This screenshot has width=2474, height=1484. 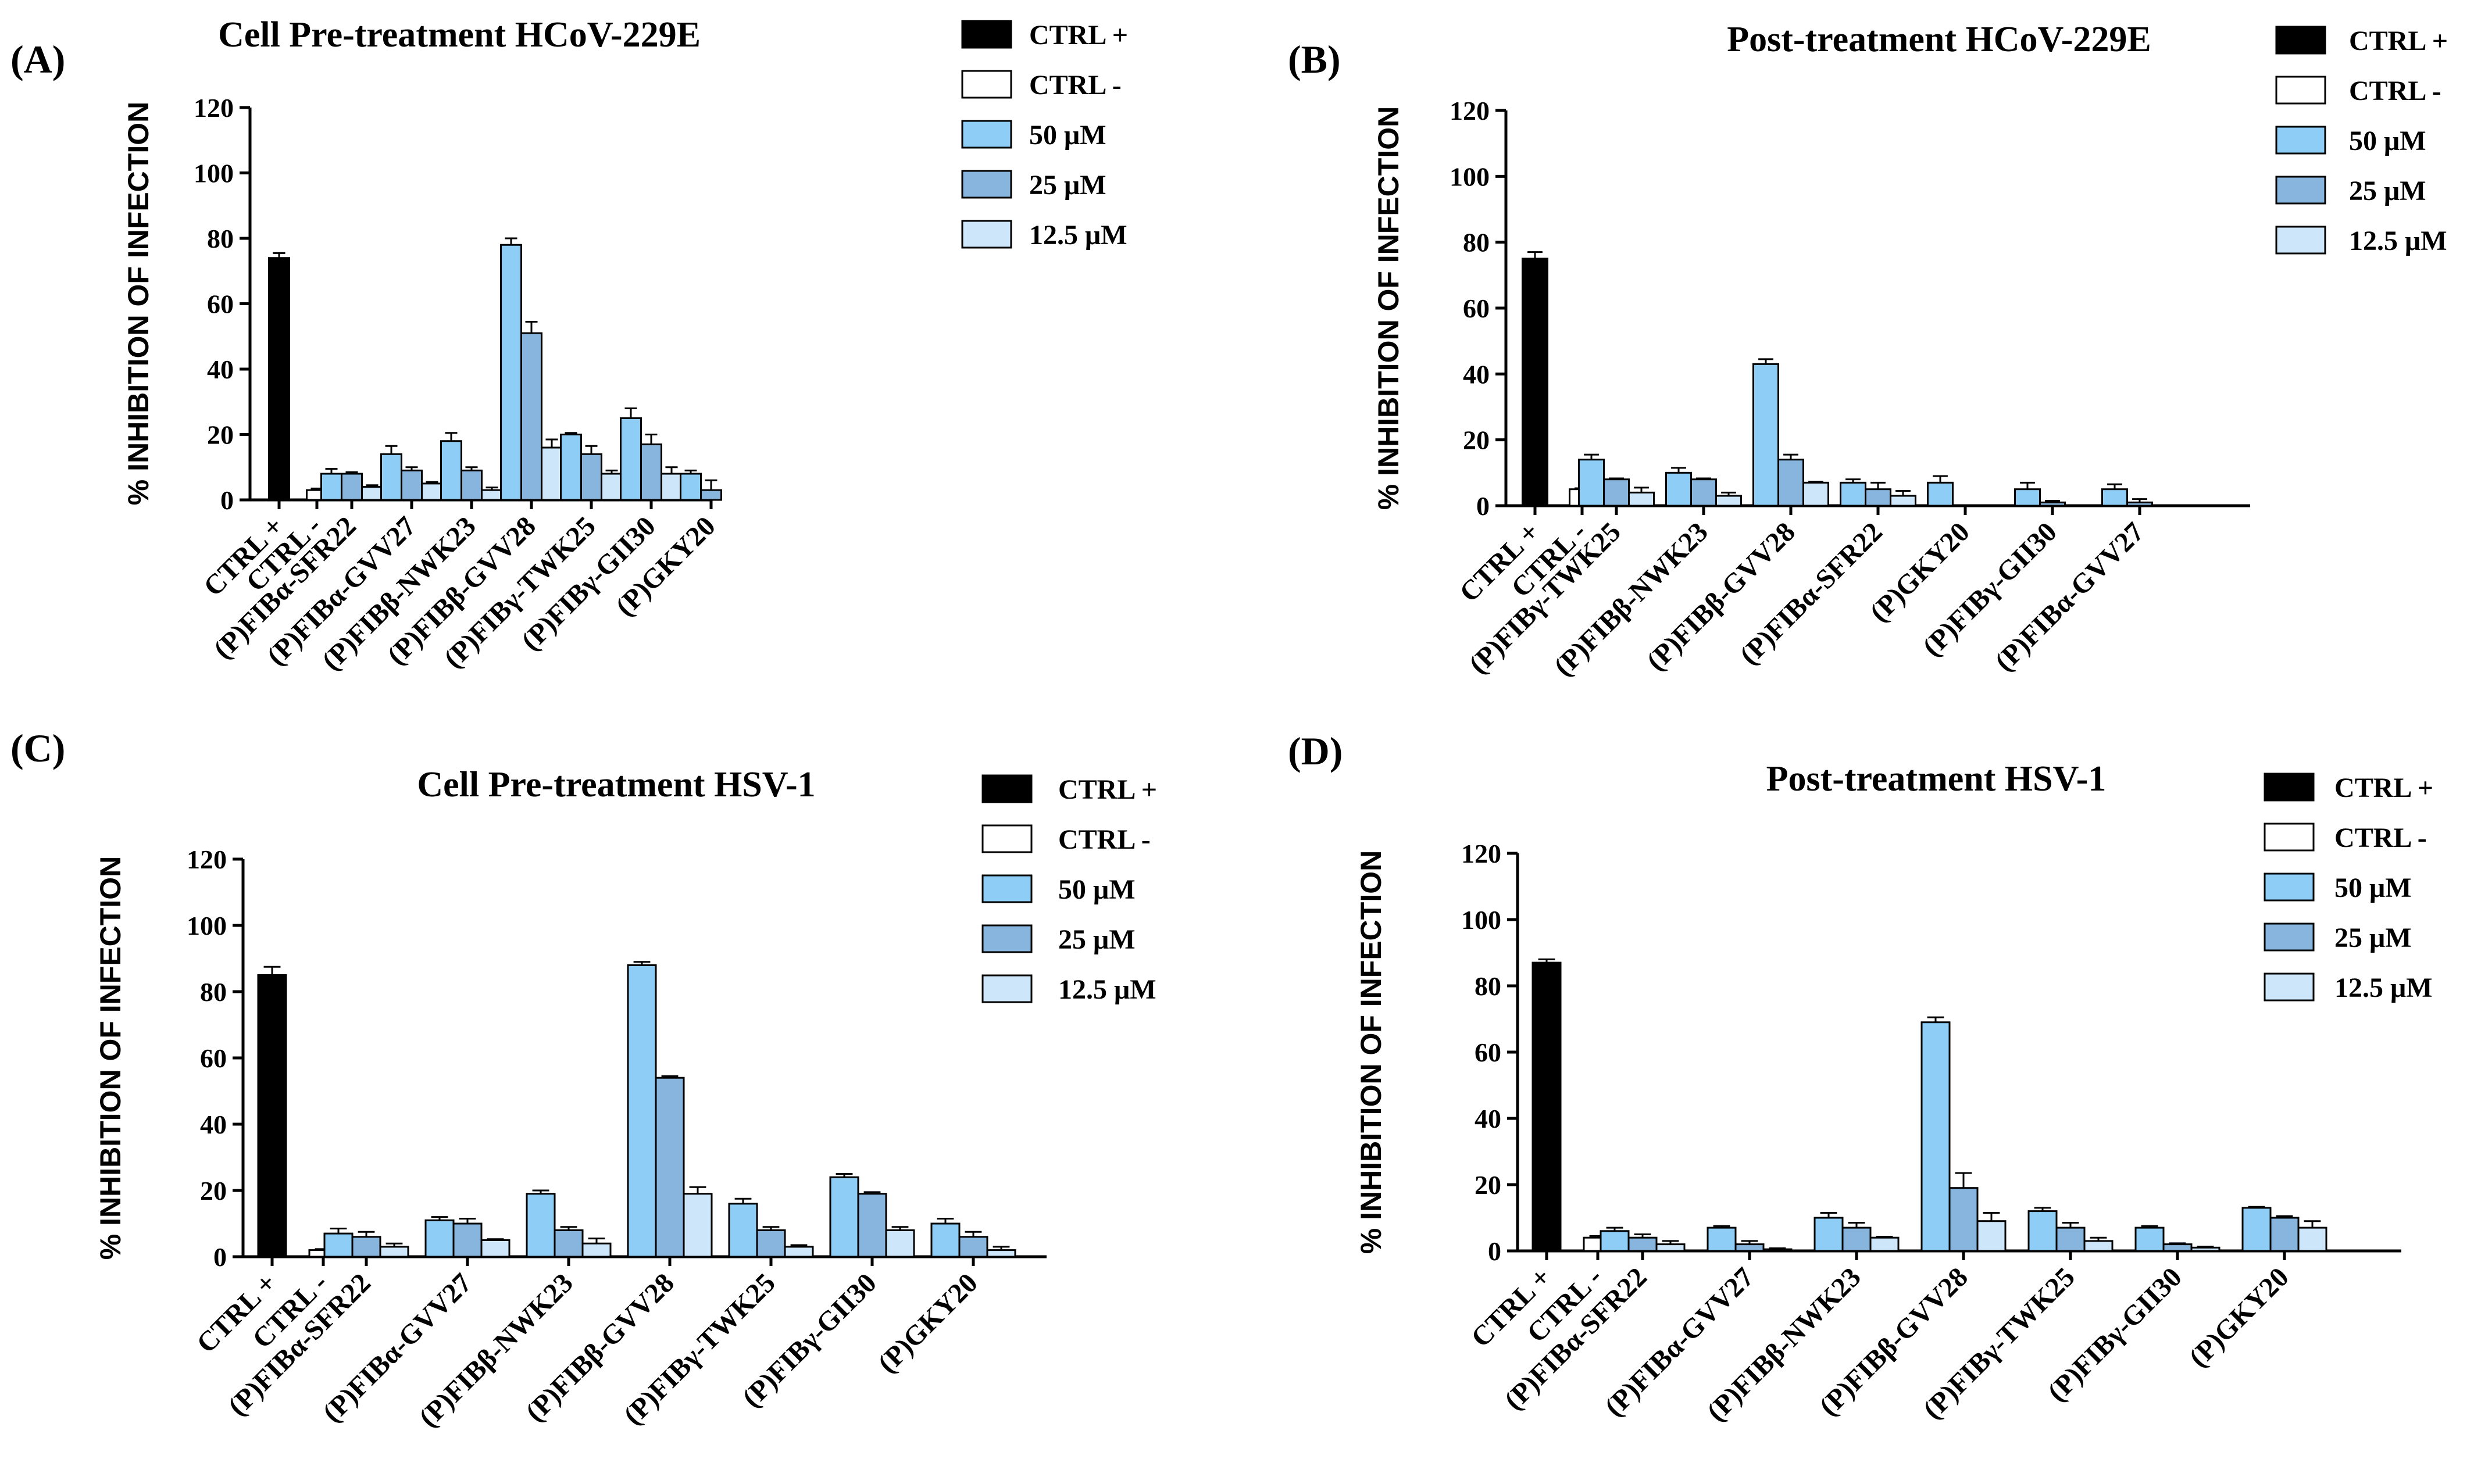 I want to click on x-tick-label: (P)FIBα-GVV27, so click(x=2069, y=597).